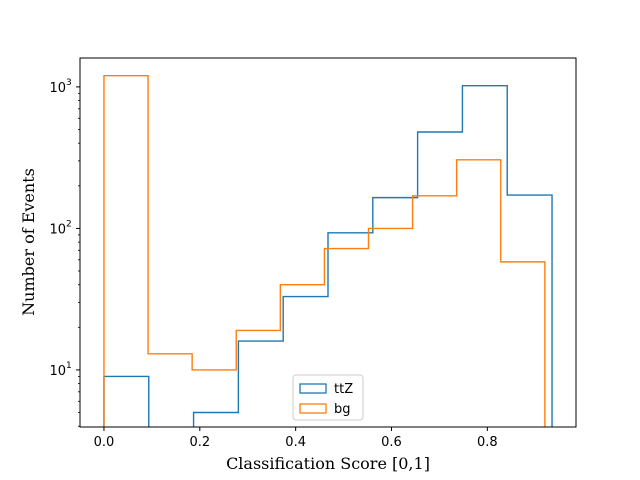 The height and width of the screenshot is (480, 640). What do you see at coordinates (69, 224) in the screenshot?
I see `y-tick-exponent: 2` at bounding box center [69, 224].